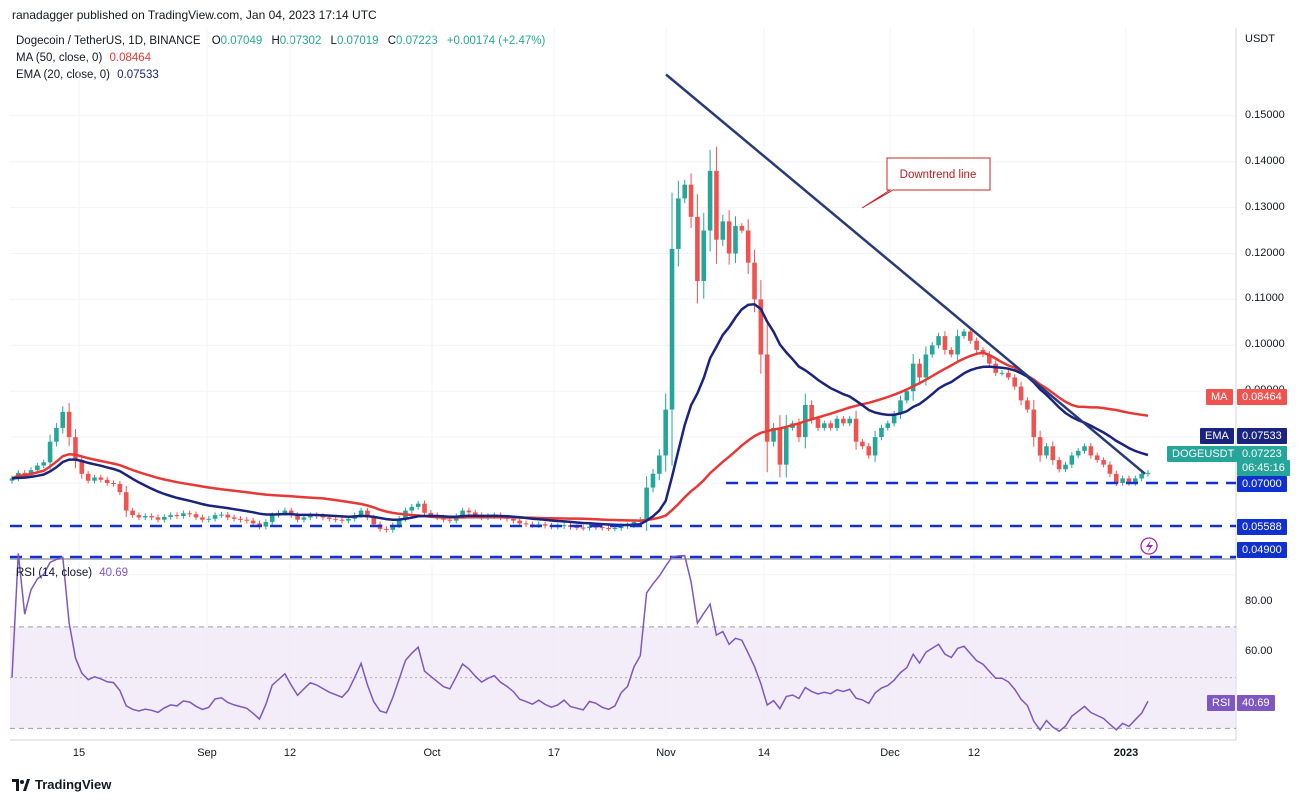  What do you see at coordinates (54, 573) in the screenshot?
I see `rsi-legend-label: RSI (14, close)` at bounding box center [54, 573].